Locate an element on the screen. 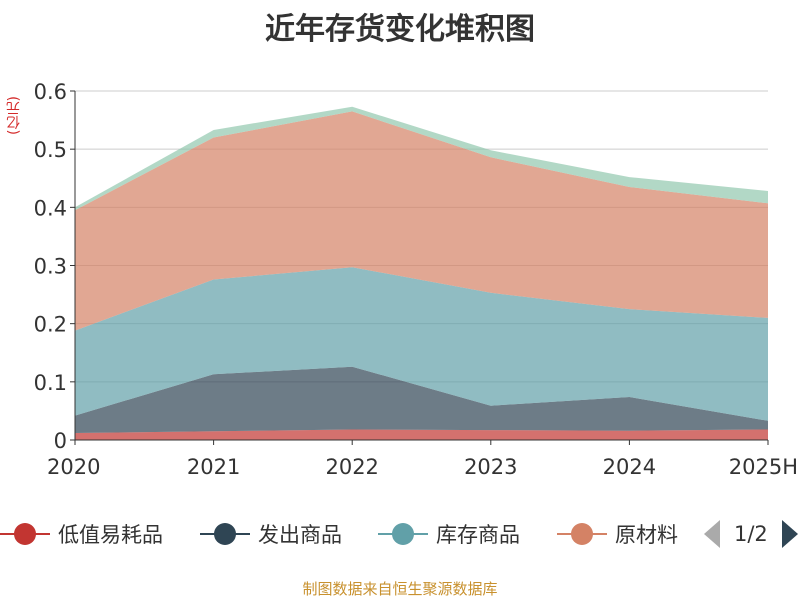  x-tick-label: 2023 is located at coordinates (490, 467).